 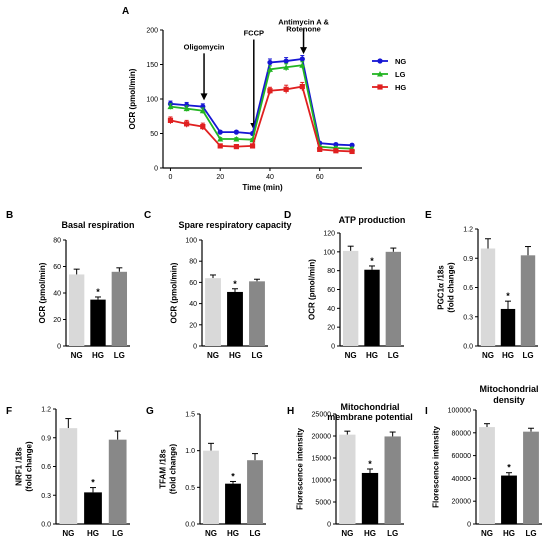 What do you see at coordinates (333, 347) in the screenshot?
I see `panel-d-y-tick-label: 0` at bounding box center [333, 347].